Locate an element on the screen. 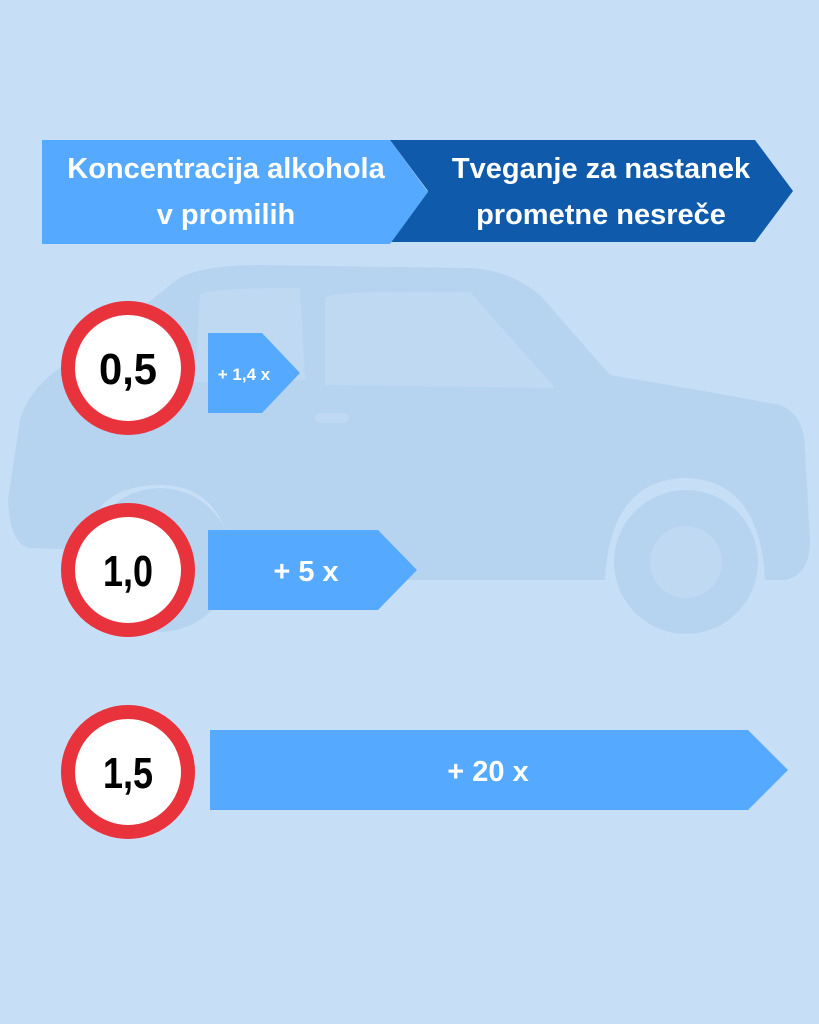 This screenshot has height=1024, width=819. header-right-line1: Tveganje za nastanek is located at coordinates (601, 169).